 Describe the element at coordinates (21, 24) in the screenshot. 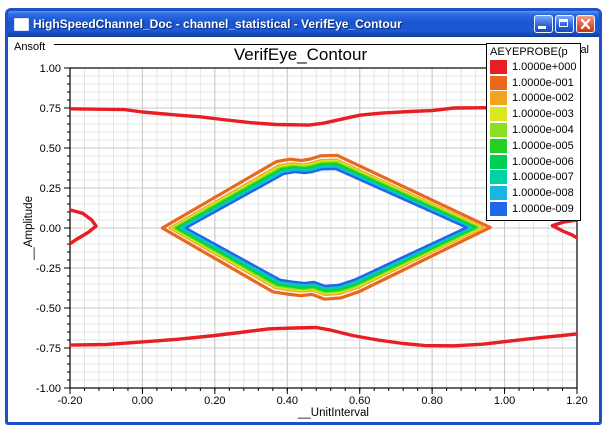

I see `app-icon` at that location.